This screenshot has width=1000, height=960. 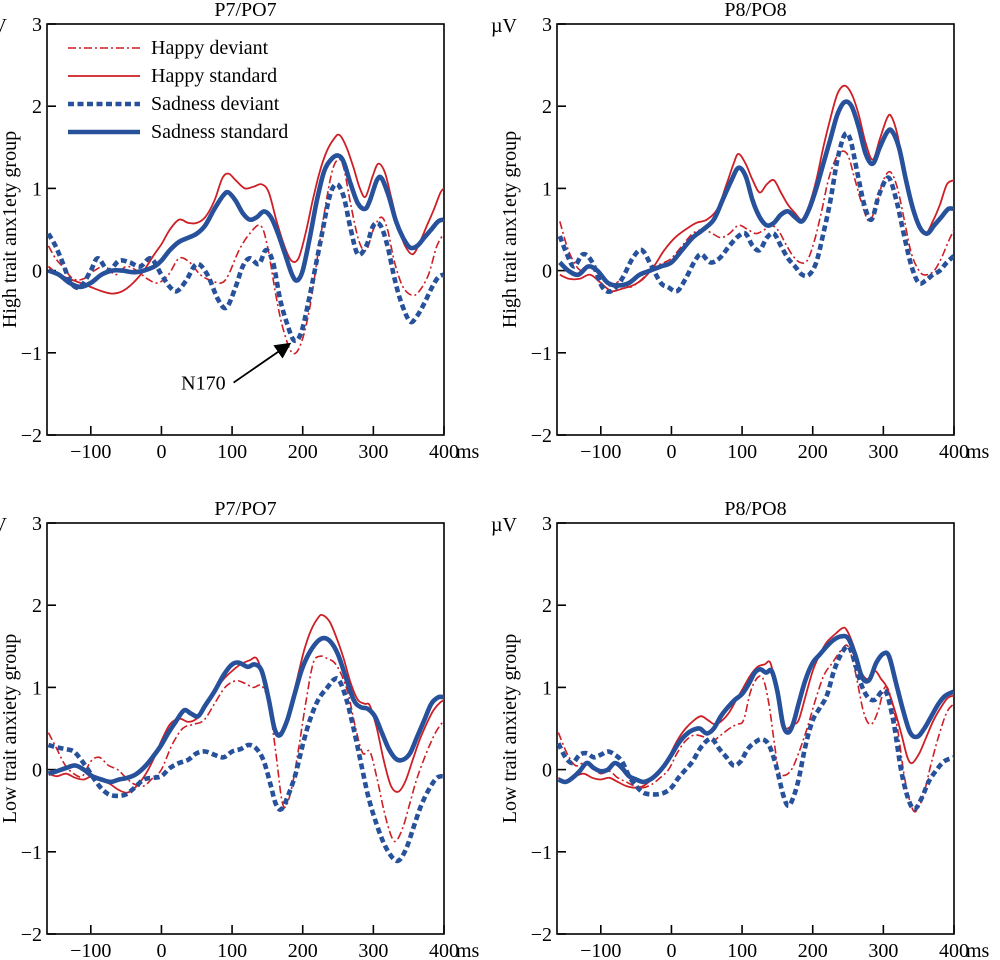 I want to click on sadness-standard-line-icon, so click(x=104, y=132).